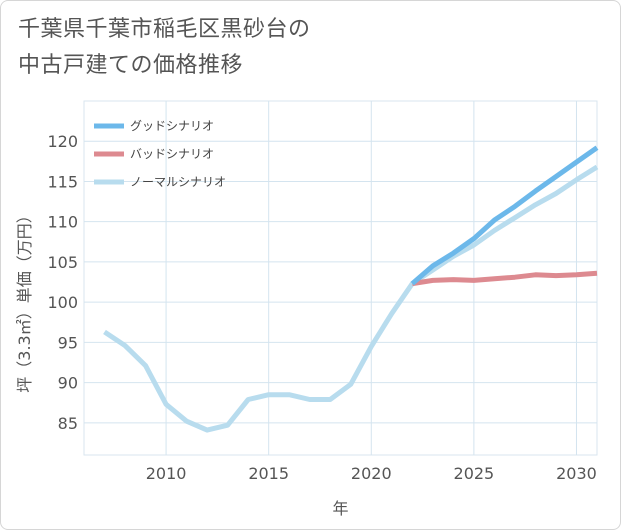 This screenshot has width=621, height=530. What do you see at coordinates (340, 508) in the screenshot?
I see `x-axis-title: 年` at bounding box center [340, 508].